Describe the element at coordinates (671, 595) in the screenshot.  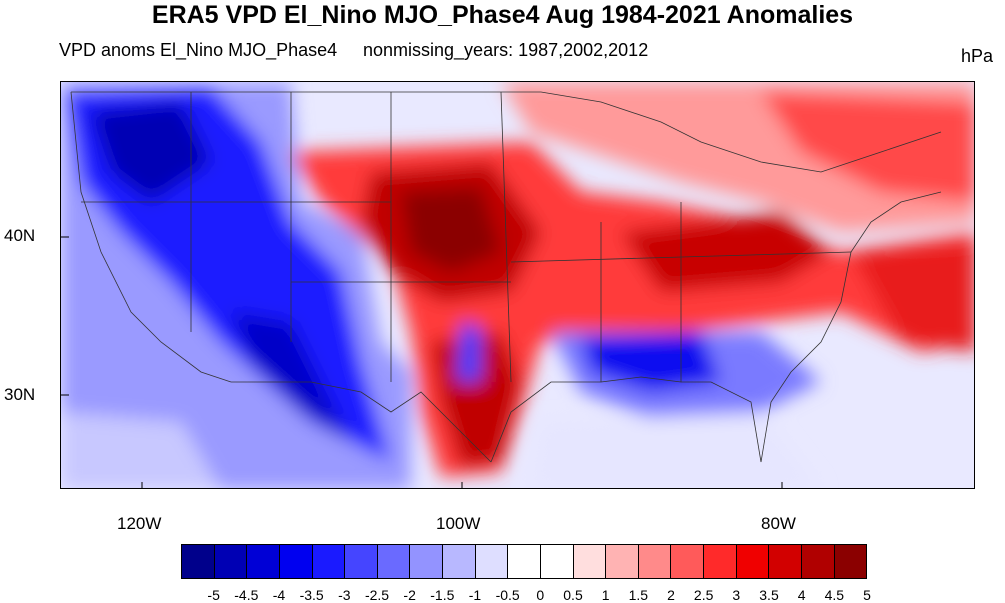
I see `colorbar-tick-label: 2` at that location.